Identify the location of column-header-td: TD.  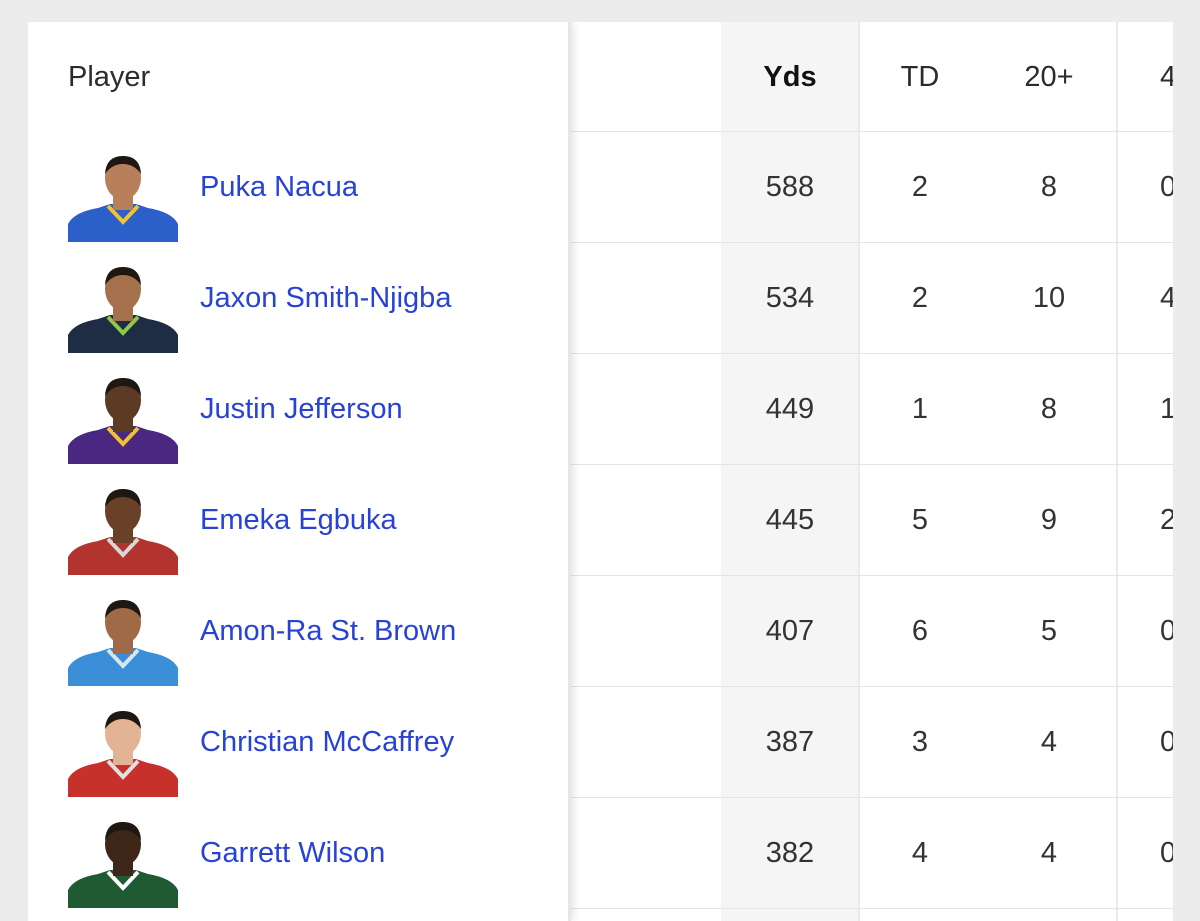
(920, 76).